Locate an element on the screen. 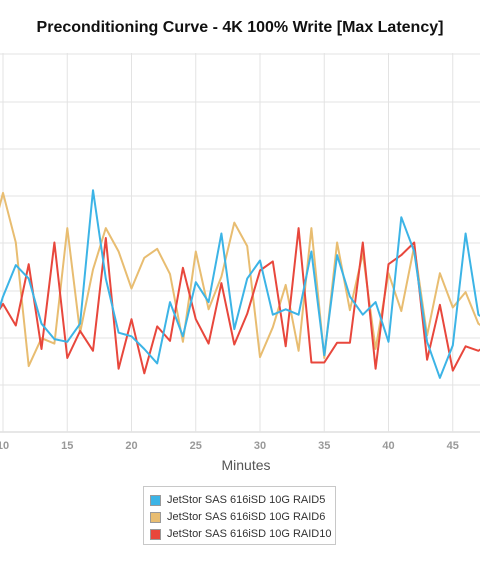  legend-item-raid10: JetStor SAS 616iSD 10G RAID10 is located at coordinates (240, 534).